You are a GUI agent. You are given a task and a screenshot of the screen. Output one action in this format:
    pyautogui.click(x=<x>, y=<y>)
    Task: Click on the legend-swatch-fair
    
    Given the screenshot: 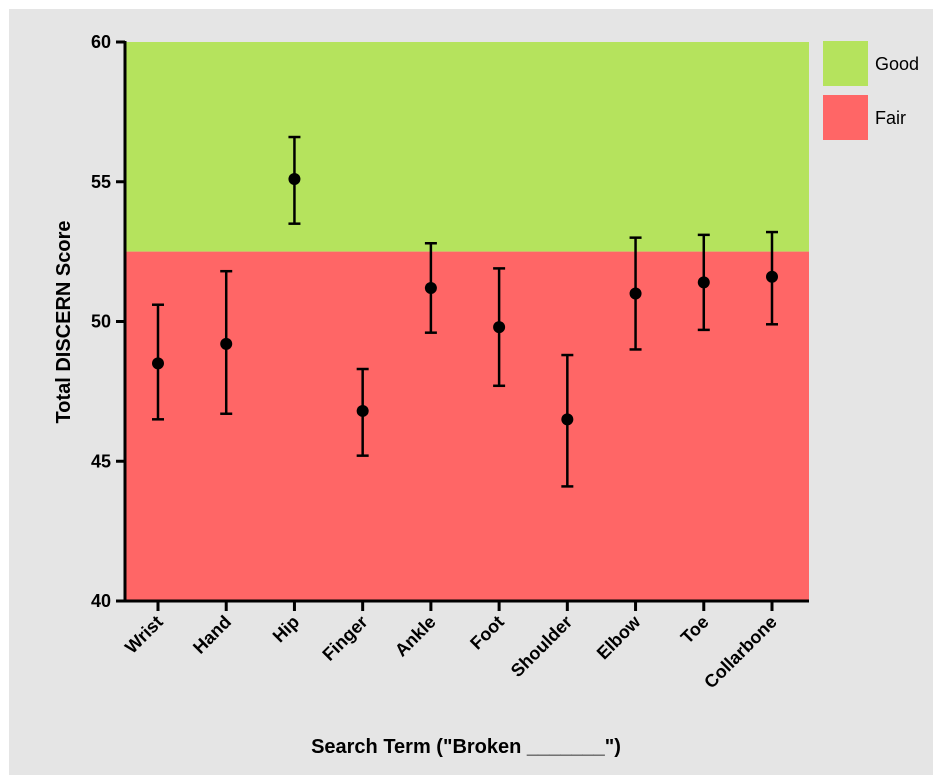 What is the action you would take?
    pyautogui.click(x=845, y=117)
    